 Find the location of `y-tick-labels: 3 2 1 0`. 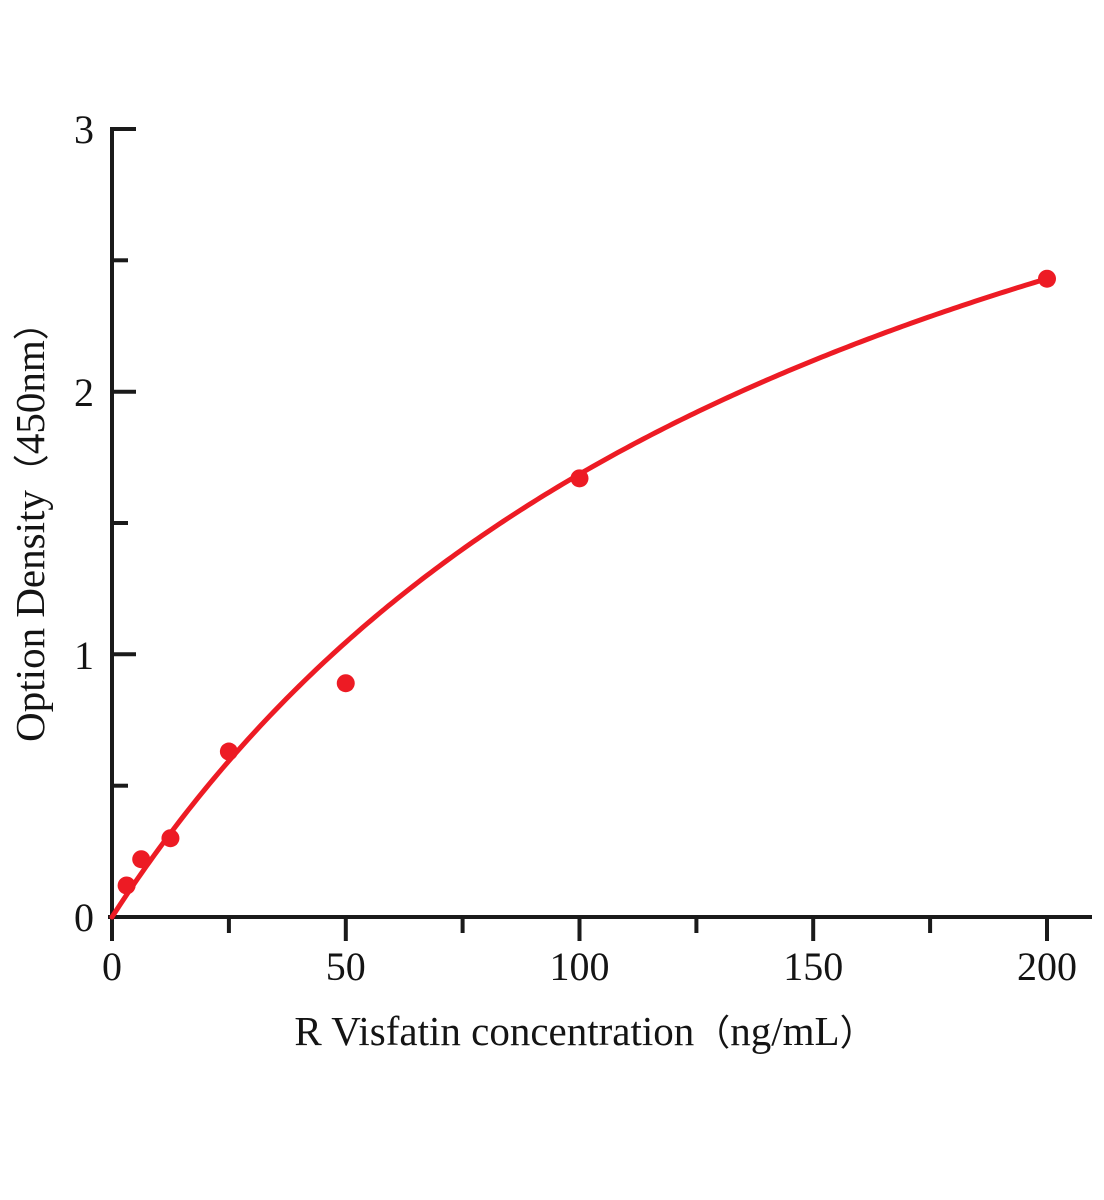

y-tick-labels: 3 2 1 0 is located at coordinates (84, 523).